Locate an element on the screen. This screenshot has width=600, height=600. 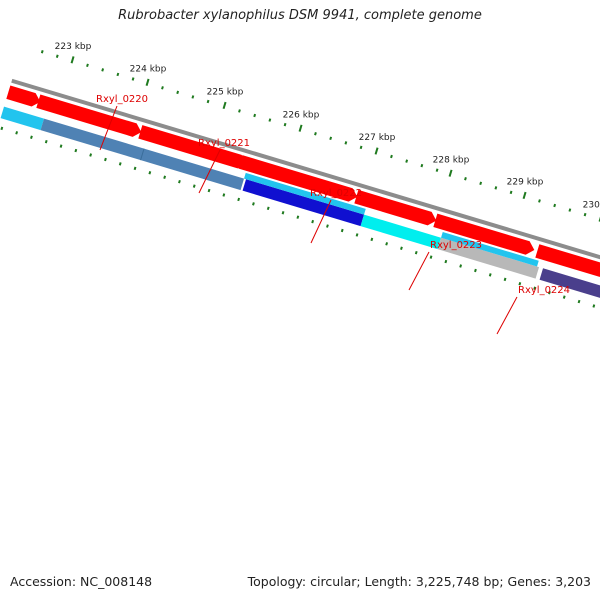
gene-label: Rxyl_0221 is located at coordinates (224, 143).